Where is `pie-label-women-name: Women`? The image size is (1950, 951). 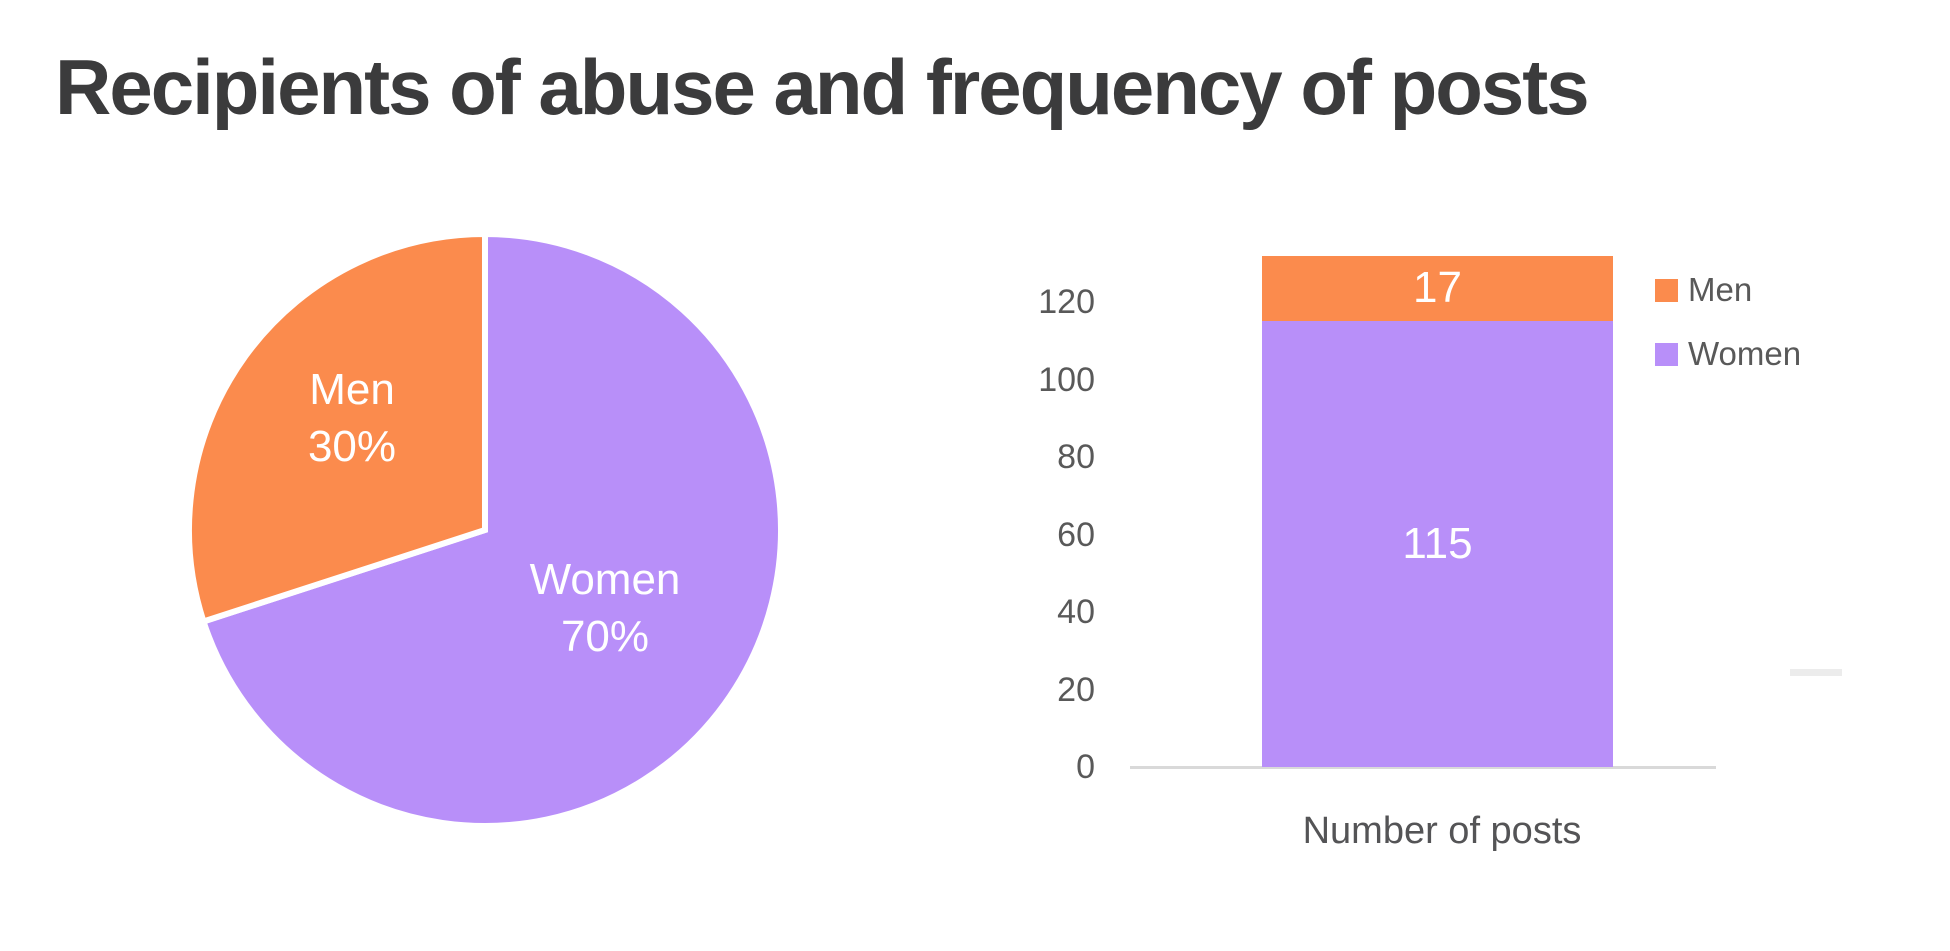 pie-label-women-name: Women is located at coordinates (605, 579).